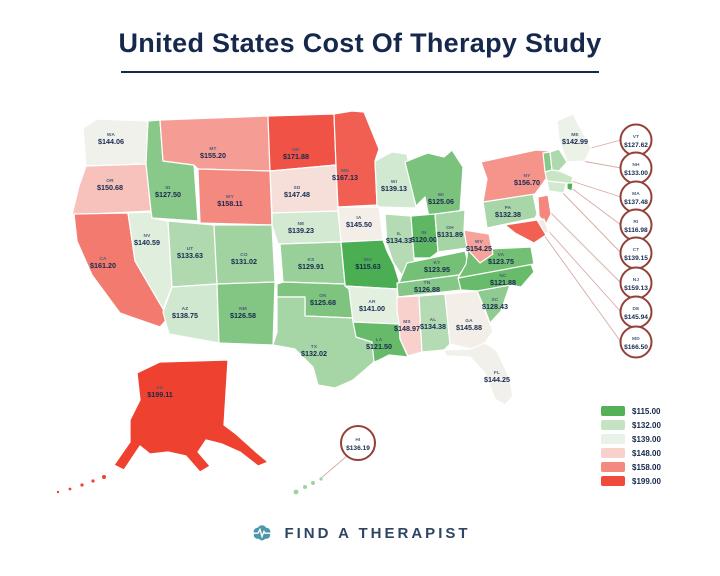 Image resolution: width=720 pixels, height=576 pixels. What do you see at coordinates (372, 308) in the screenshot?
I see `state-value-label: $141.00` at bounding box center [372, 308].